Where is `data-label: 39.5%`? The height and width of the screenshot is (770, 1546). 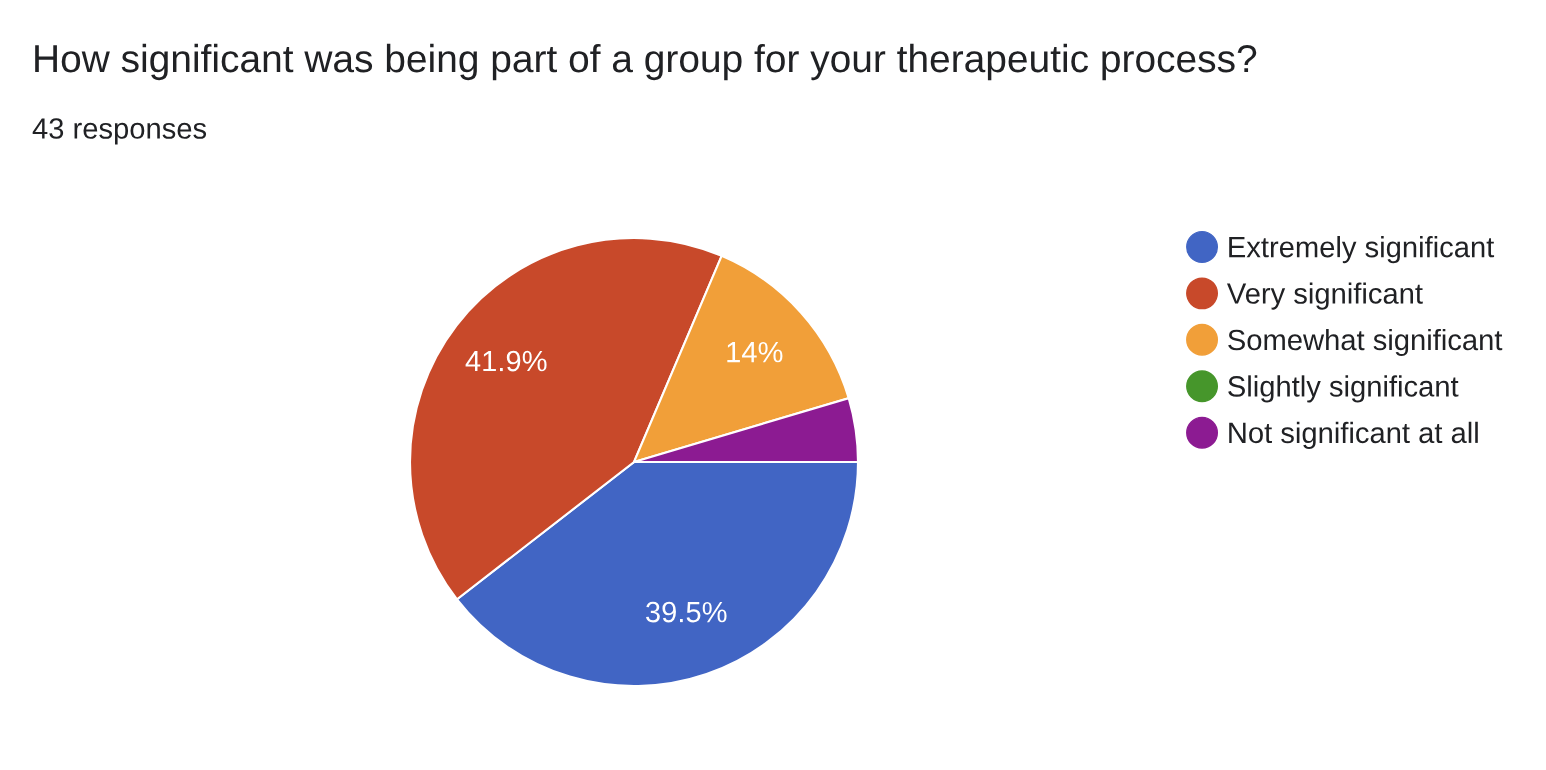 data-label: 39.5% is located at coordinates (686, 612).